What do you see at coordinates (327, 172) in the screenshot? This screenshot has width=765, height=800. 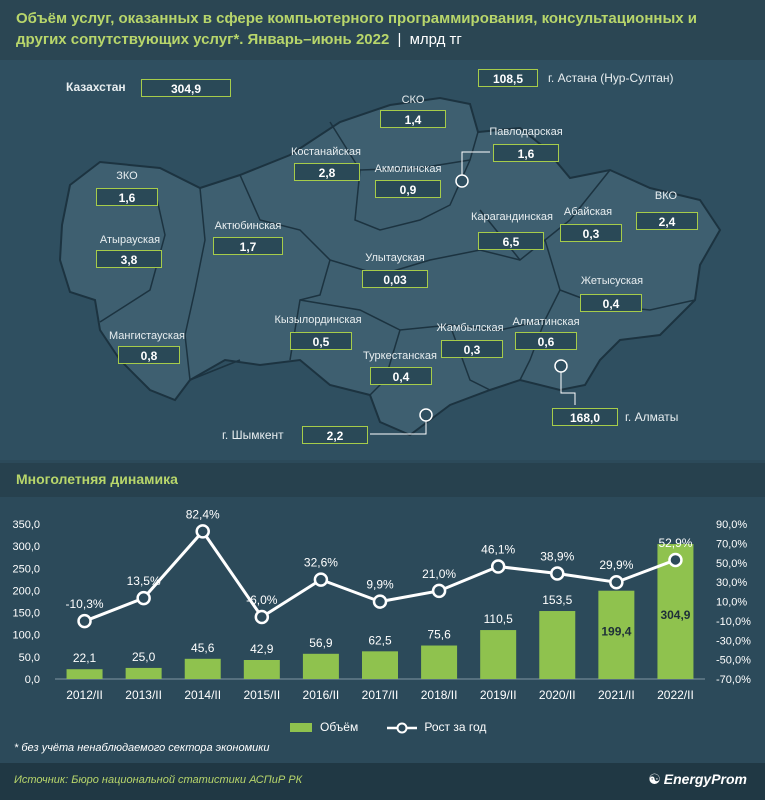 I see `region-value: 2,8` at bounding box center [327, 172].